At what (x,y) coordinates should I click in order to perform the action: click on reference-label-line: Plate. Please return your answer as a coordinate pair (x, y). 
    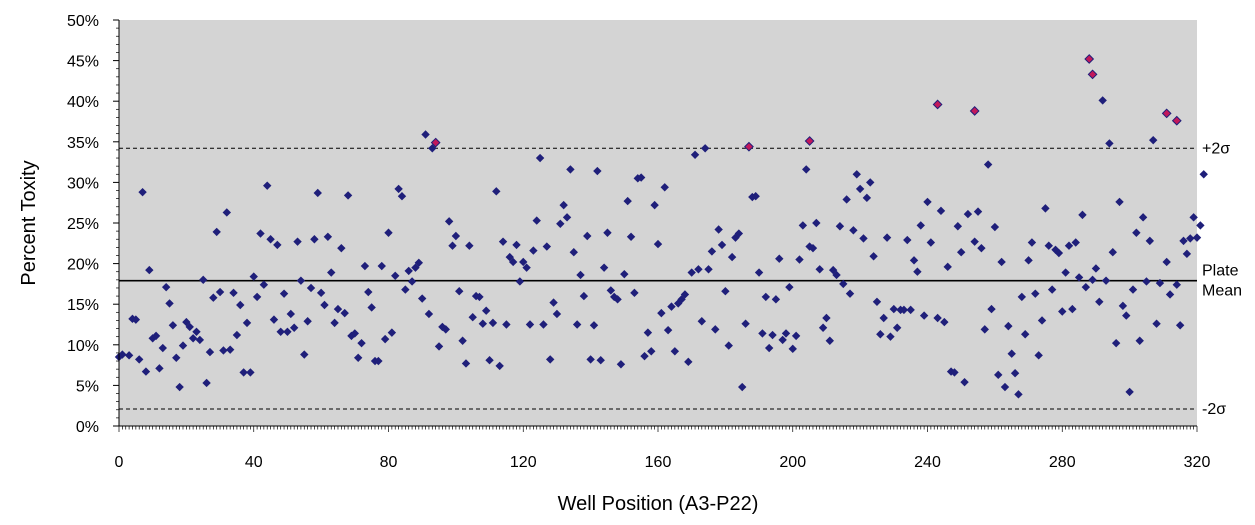
    Looking at the image, I should click on (1220, 271).